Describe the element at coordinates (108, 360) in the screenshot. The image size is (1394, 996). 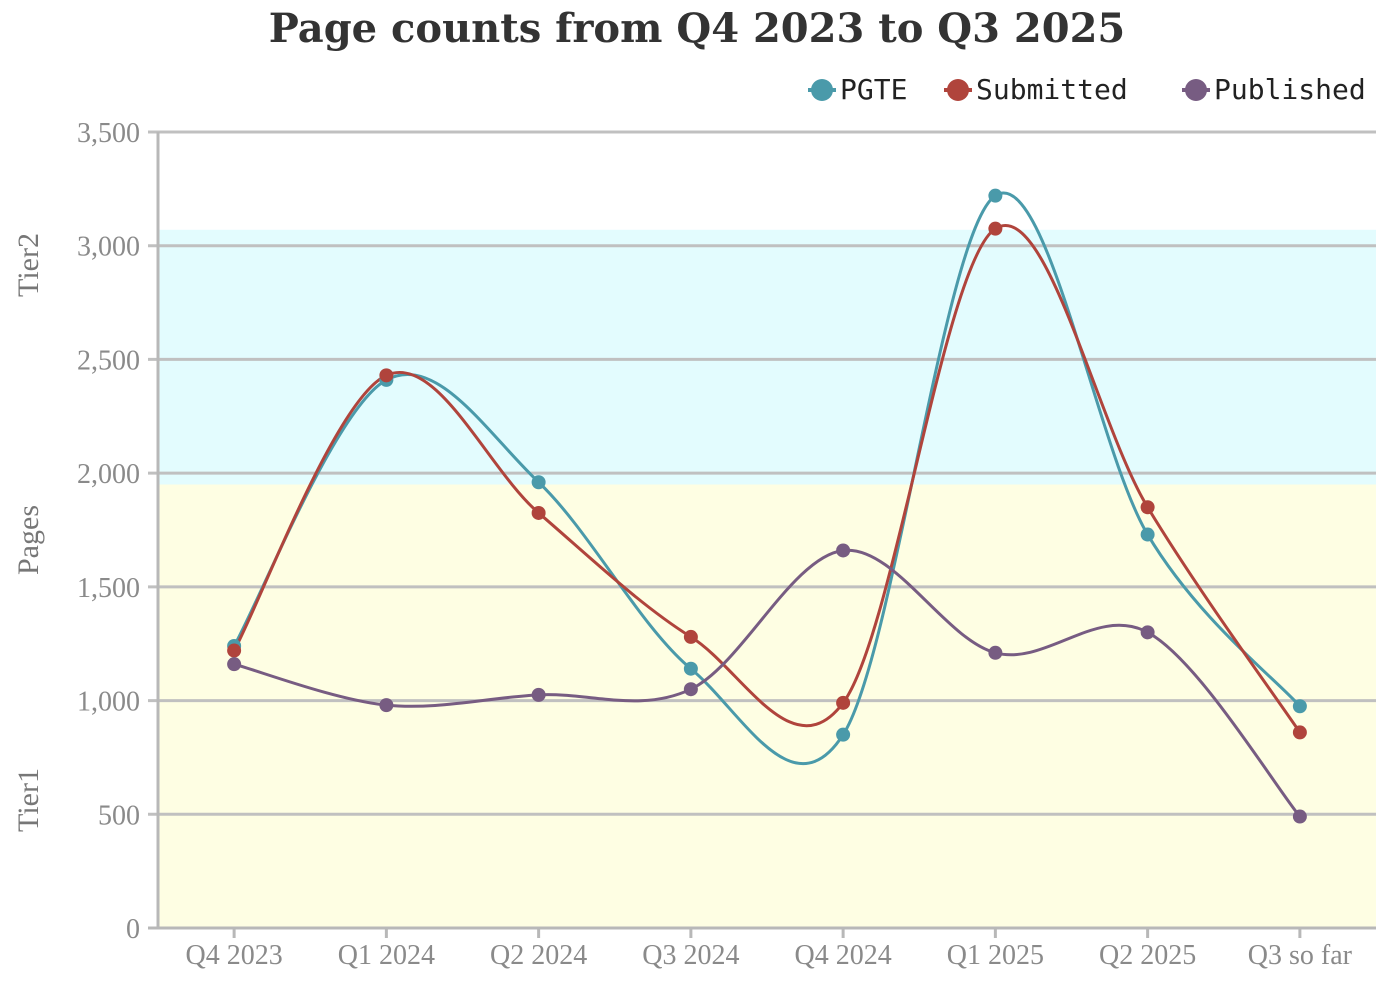
I see `y-tick-label: 2,500` at that location.